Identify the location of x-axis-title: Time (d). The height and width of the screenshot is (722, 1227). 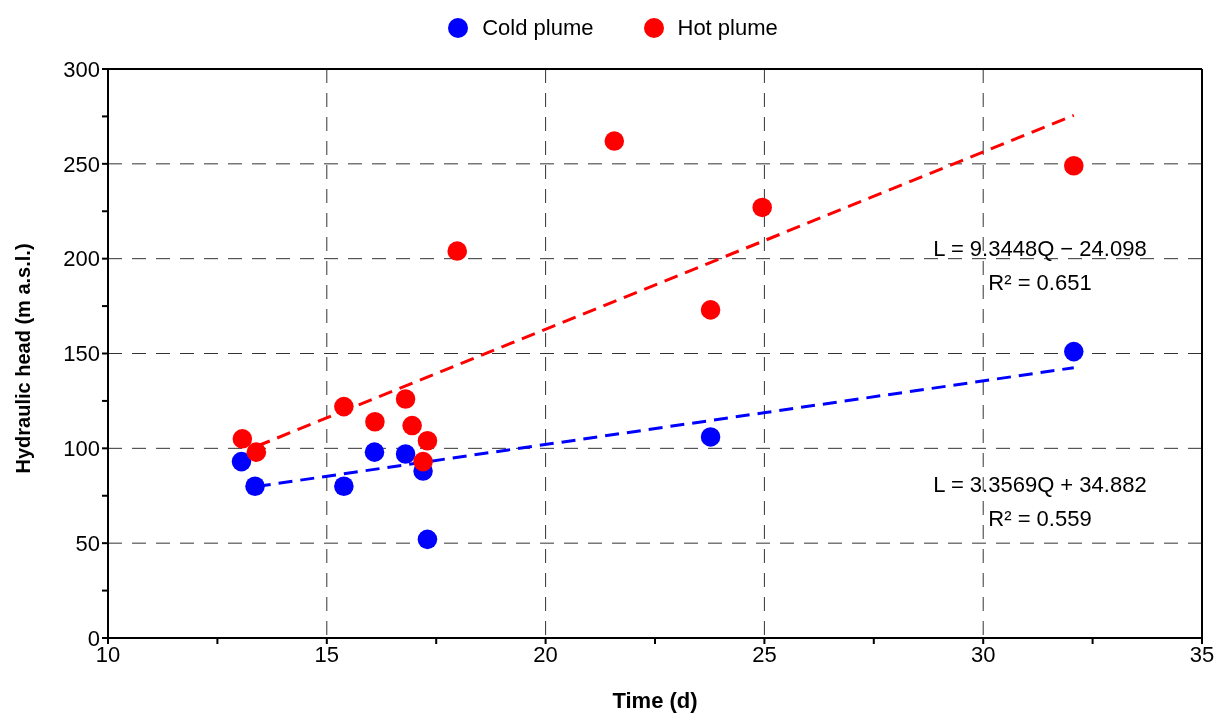
(655, 700).